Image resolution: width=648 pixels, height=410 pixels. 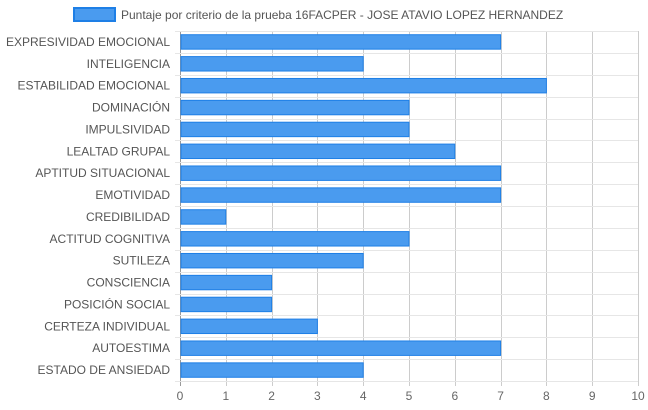 I want to click on x-tick-label: 0, so click(x=180, y=396).